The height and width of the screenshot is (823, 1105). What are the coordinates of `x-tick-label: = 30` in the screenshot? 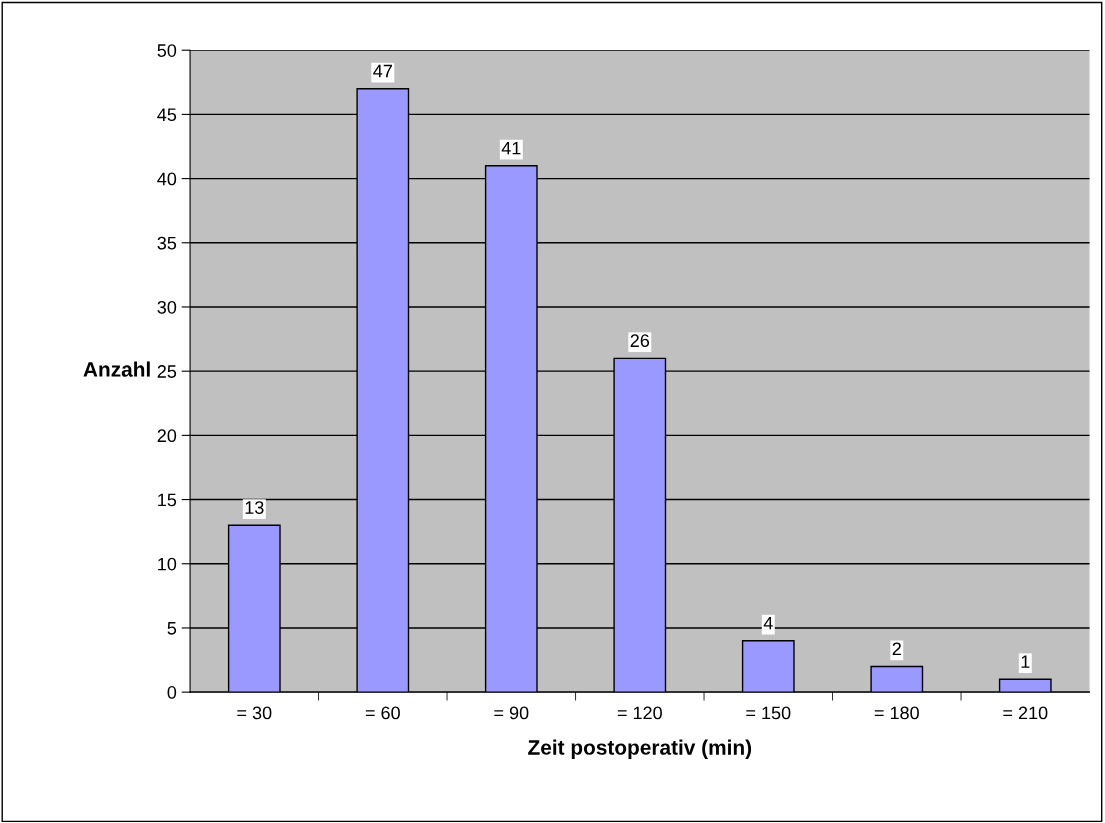 It's located at (254, 713).